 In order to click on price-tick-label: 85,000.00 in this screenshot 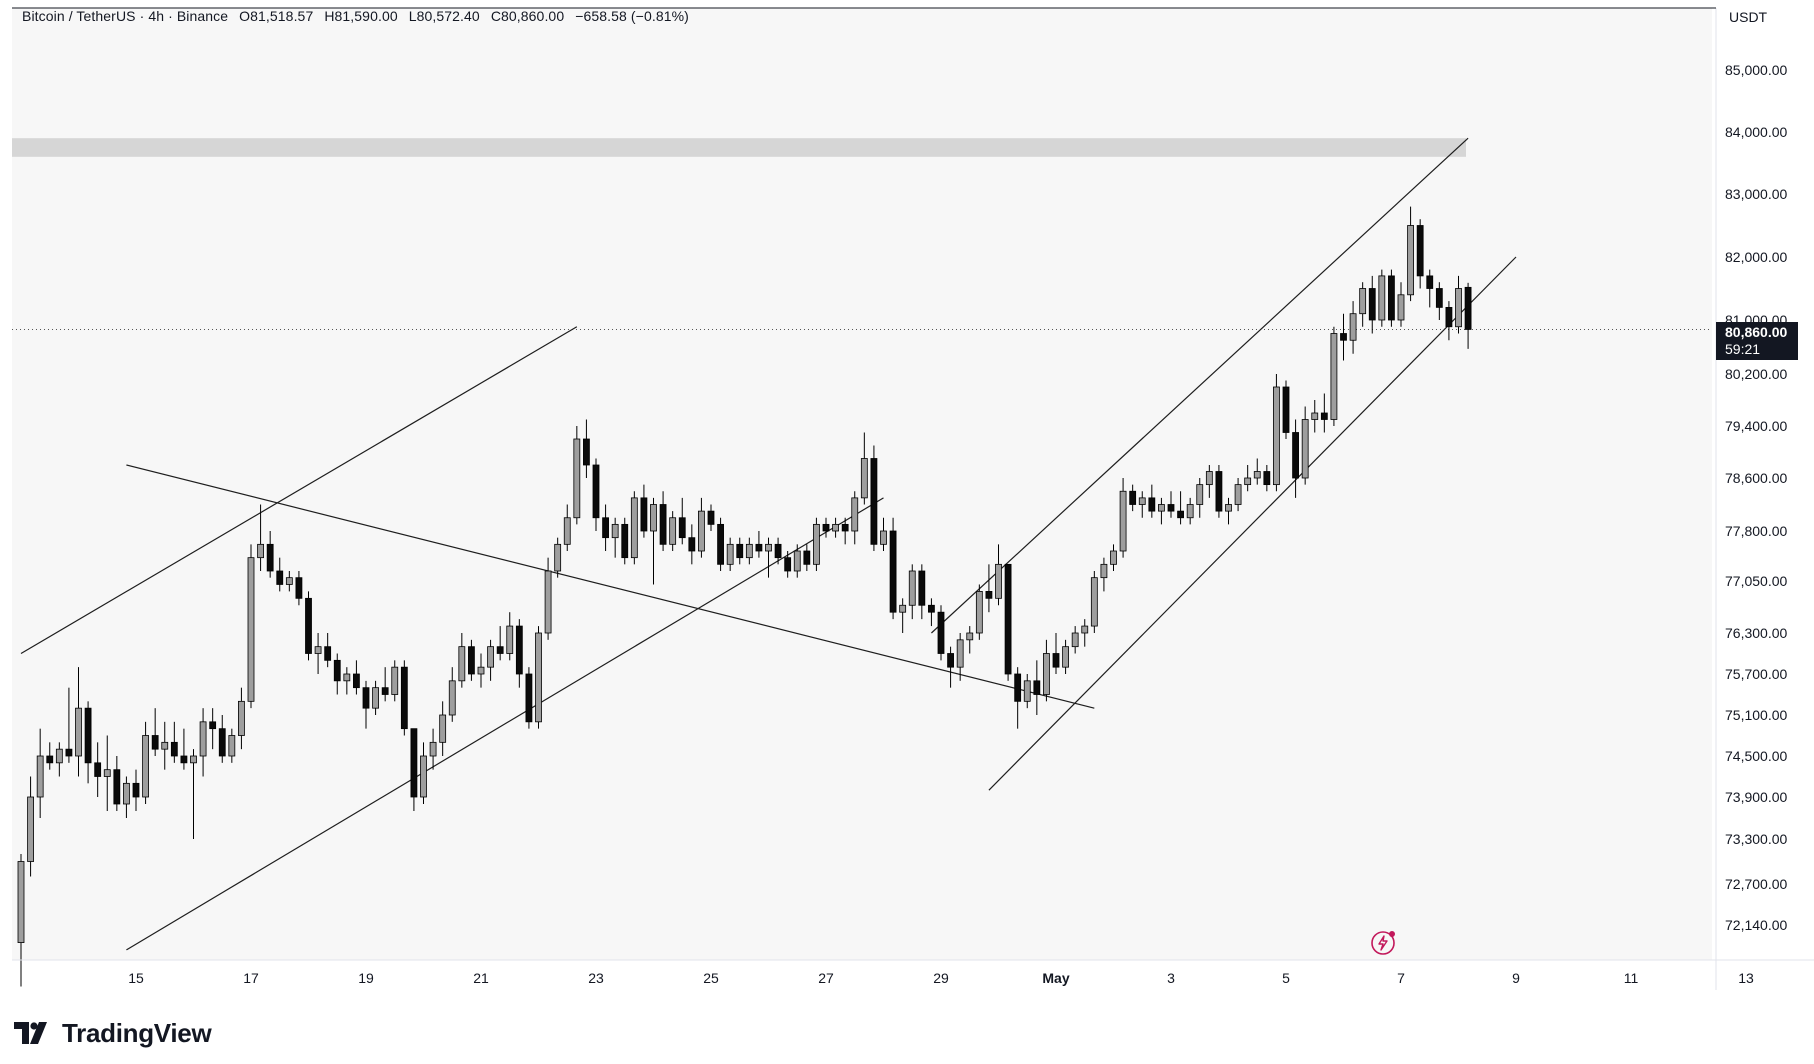, I will do `click(1756, 70)`.